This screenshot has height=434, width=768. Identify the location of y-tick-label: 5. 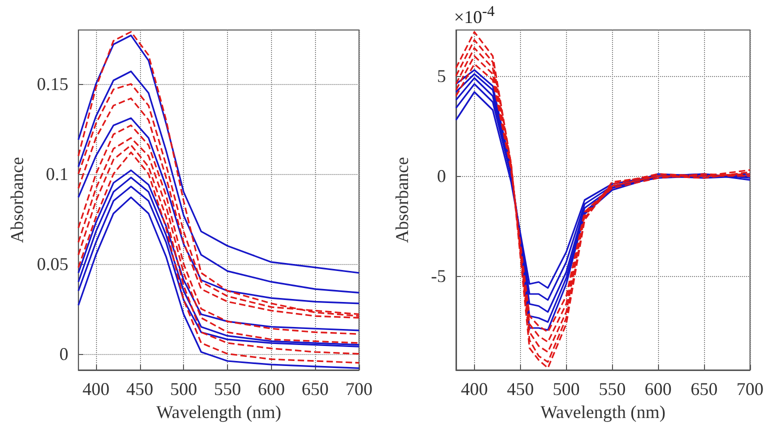
(441, 76).